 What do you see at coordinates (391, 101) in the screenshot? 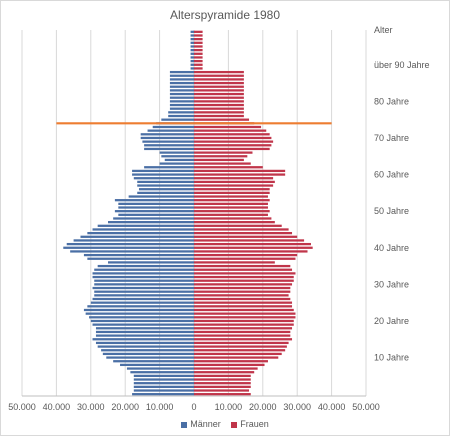
I see `age-label: 80 Jahre` at bounding box center [391, 101].